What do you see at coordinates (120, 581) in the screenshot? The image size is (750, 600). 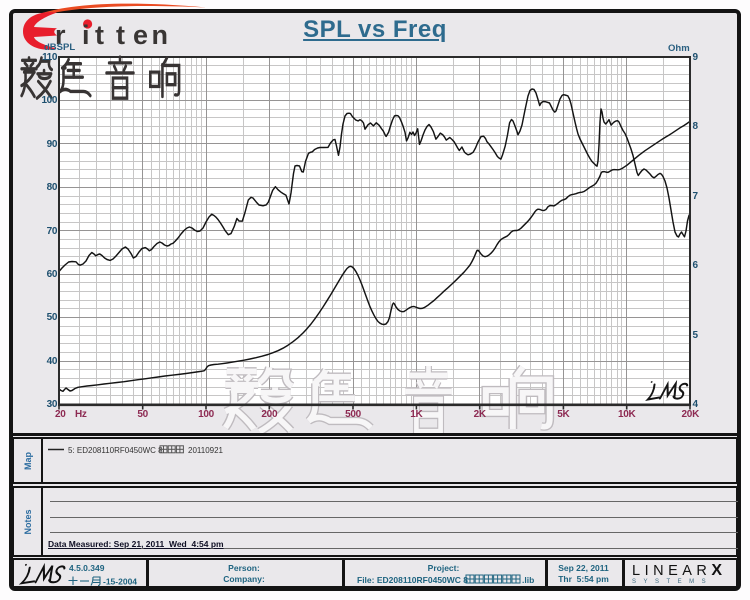 I see `svg-text: -15-2004` at bounding box center [120, 581].